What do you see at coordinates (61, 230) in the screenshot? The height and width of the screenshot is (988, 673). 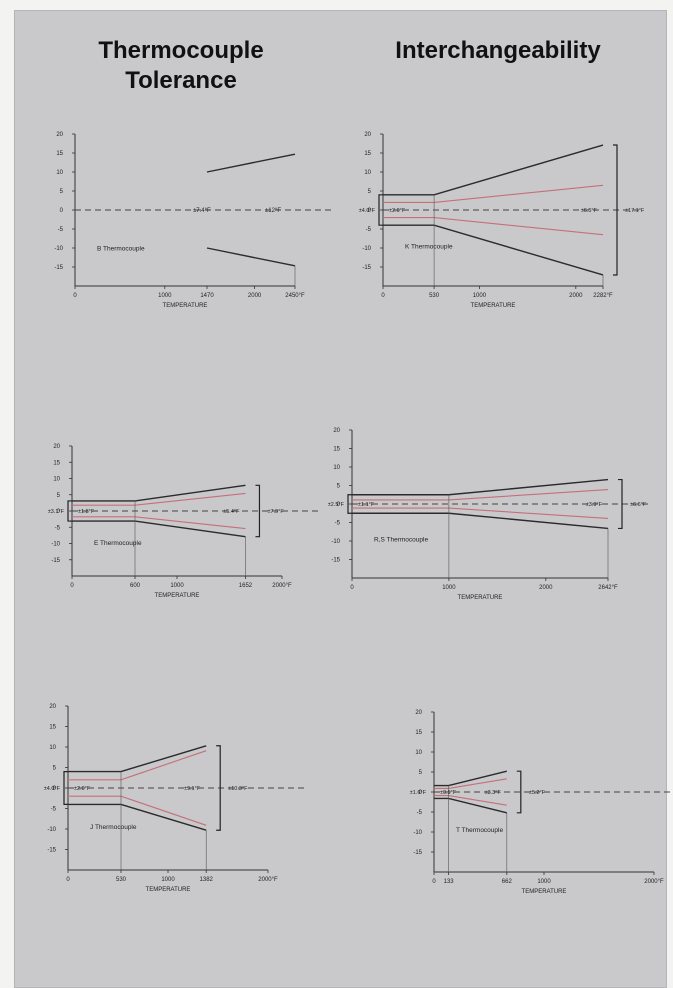 I see `chart-0-ytick-label: -5` at bounding box center [61, 230].